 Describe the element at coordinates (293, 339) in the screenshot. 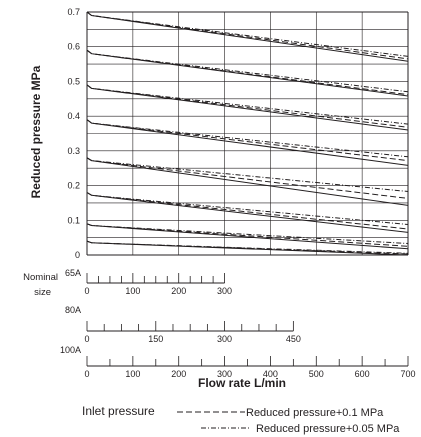

I see `scale-tick-label: 450` at that location.